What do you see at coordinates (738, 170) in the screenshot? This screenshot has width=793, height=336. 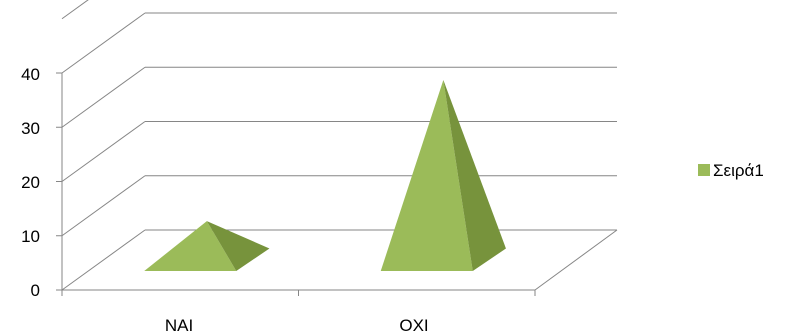 I see `legend-label: Σειρά1` at bounding box center [738, 170].